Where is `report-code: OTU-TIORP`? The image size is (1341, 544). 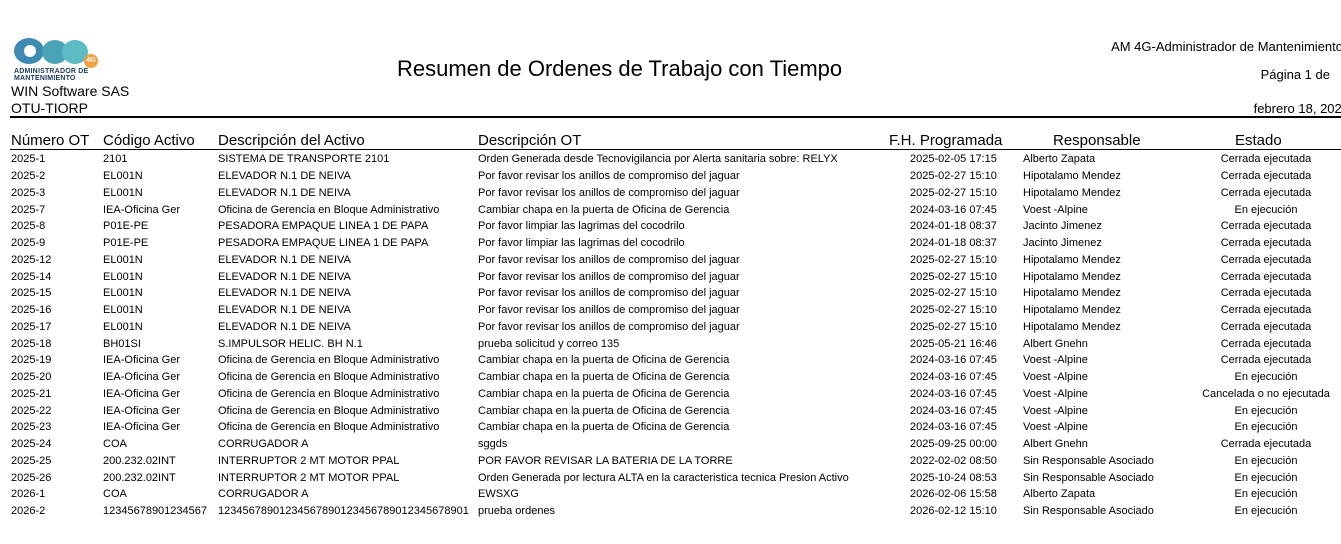
report-code: OTU-TIORP is located at coordinates (49, 108).